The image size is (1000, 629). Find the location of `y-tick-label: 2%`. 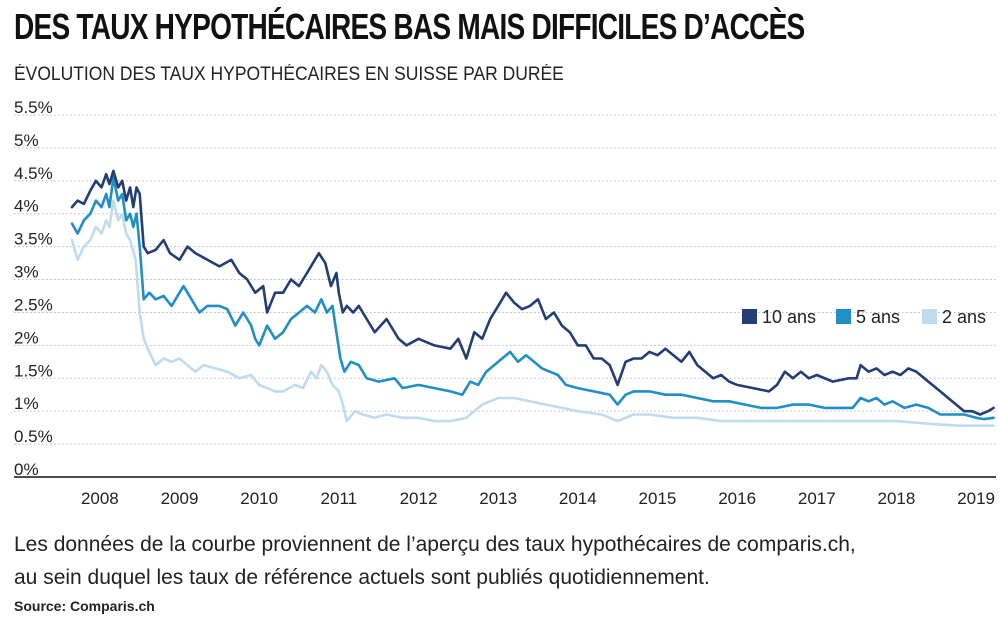

y-tick-label: 2% is located at coordinates (26, 337).